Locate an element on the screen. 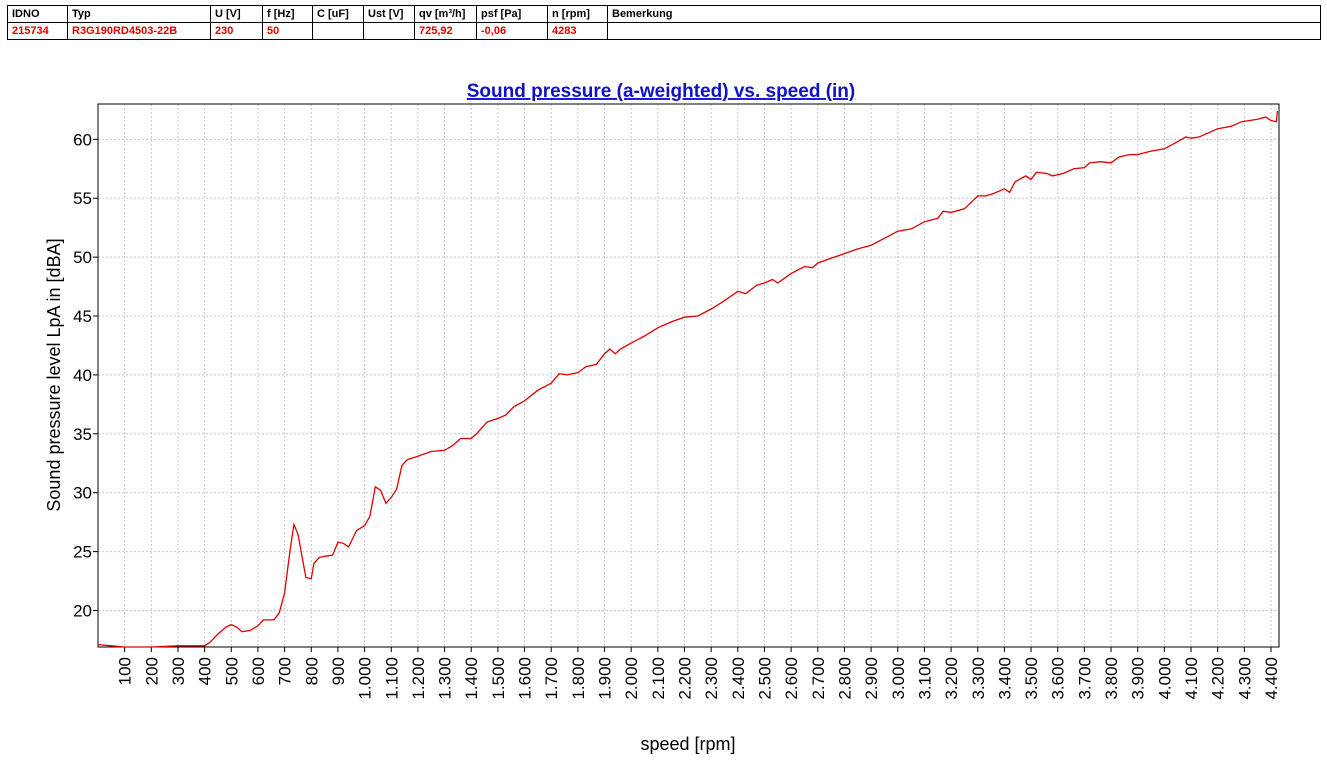  x-tick-label: 100 is located at coordinates (125, 671).